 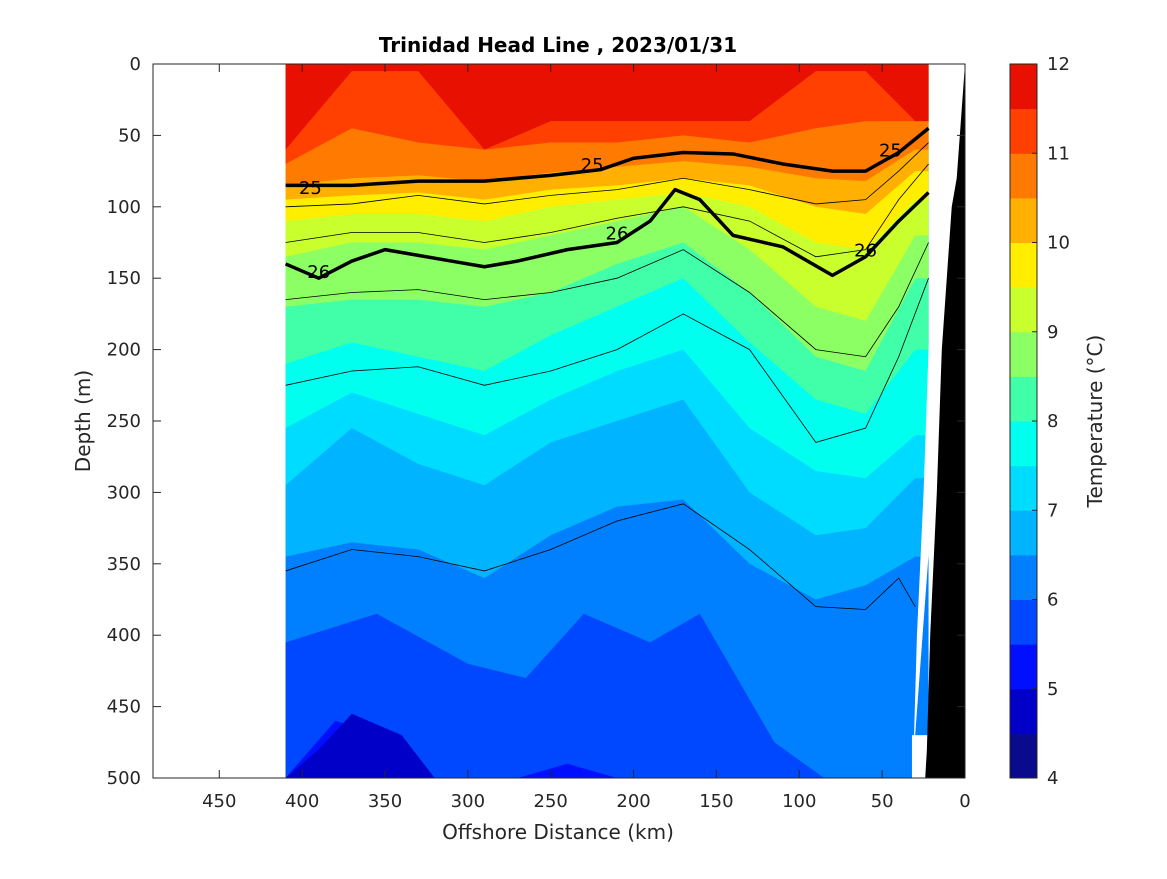 I want to click on y-tick-label: 350, so click(x=124, y=564).